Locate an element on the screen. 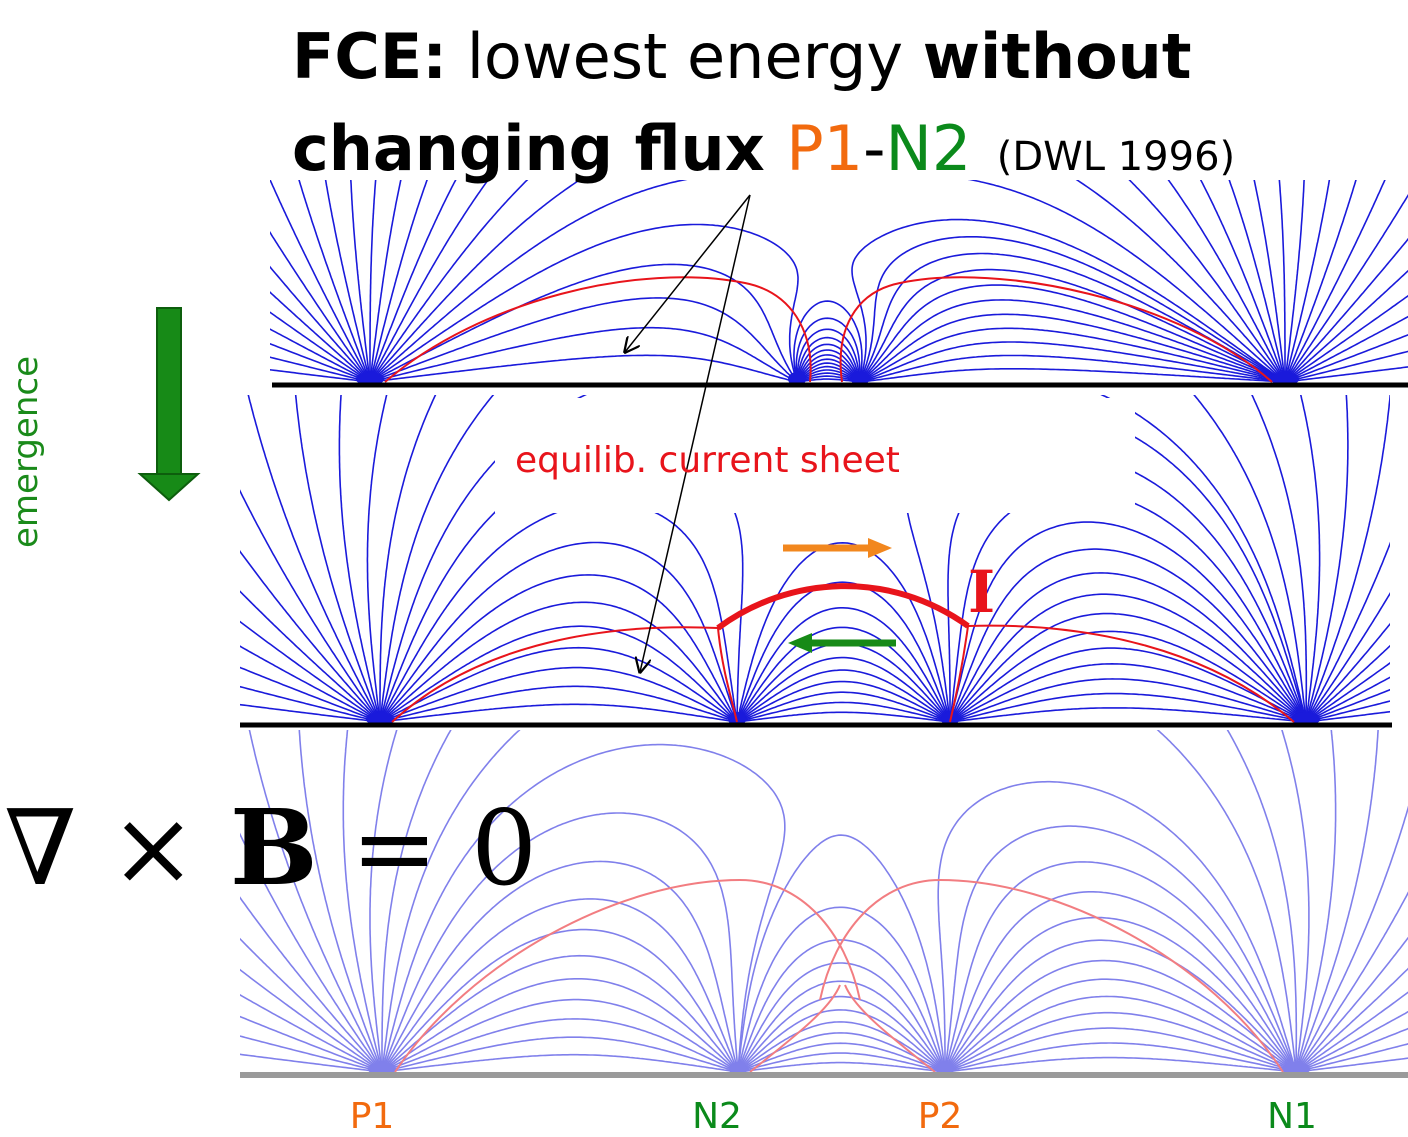 The height and width of the screenshot is (1137, 1408). title-p1: P1 is located at coordinates (825, 148).